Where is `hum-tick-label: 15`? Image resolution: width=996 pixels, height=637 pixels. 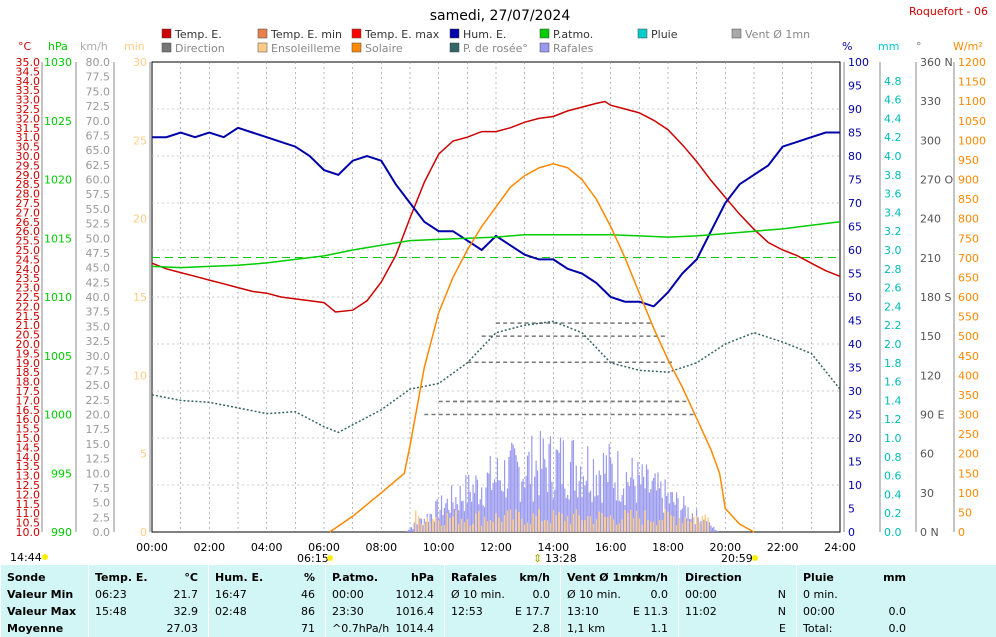
hum-tick-label: 15 is located at coordinates (855, 462).